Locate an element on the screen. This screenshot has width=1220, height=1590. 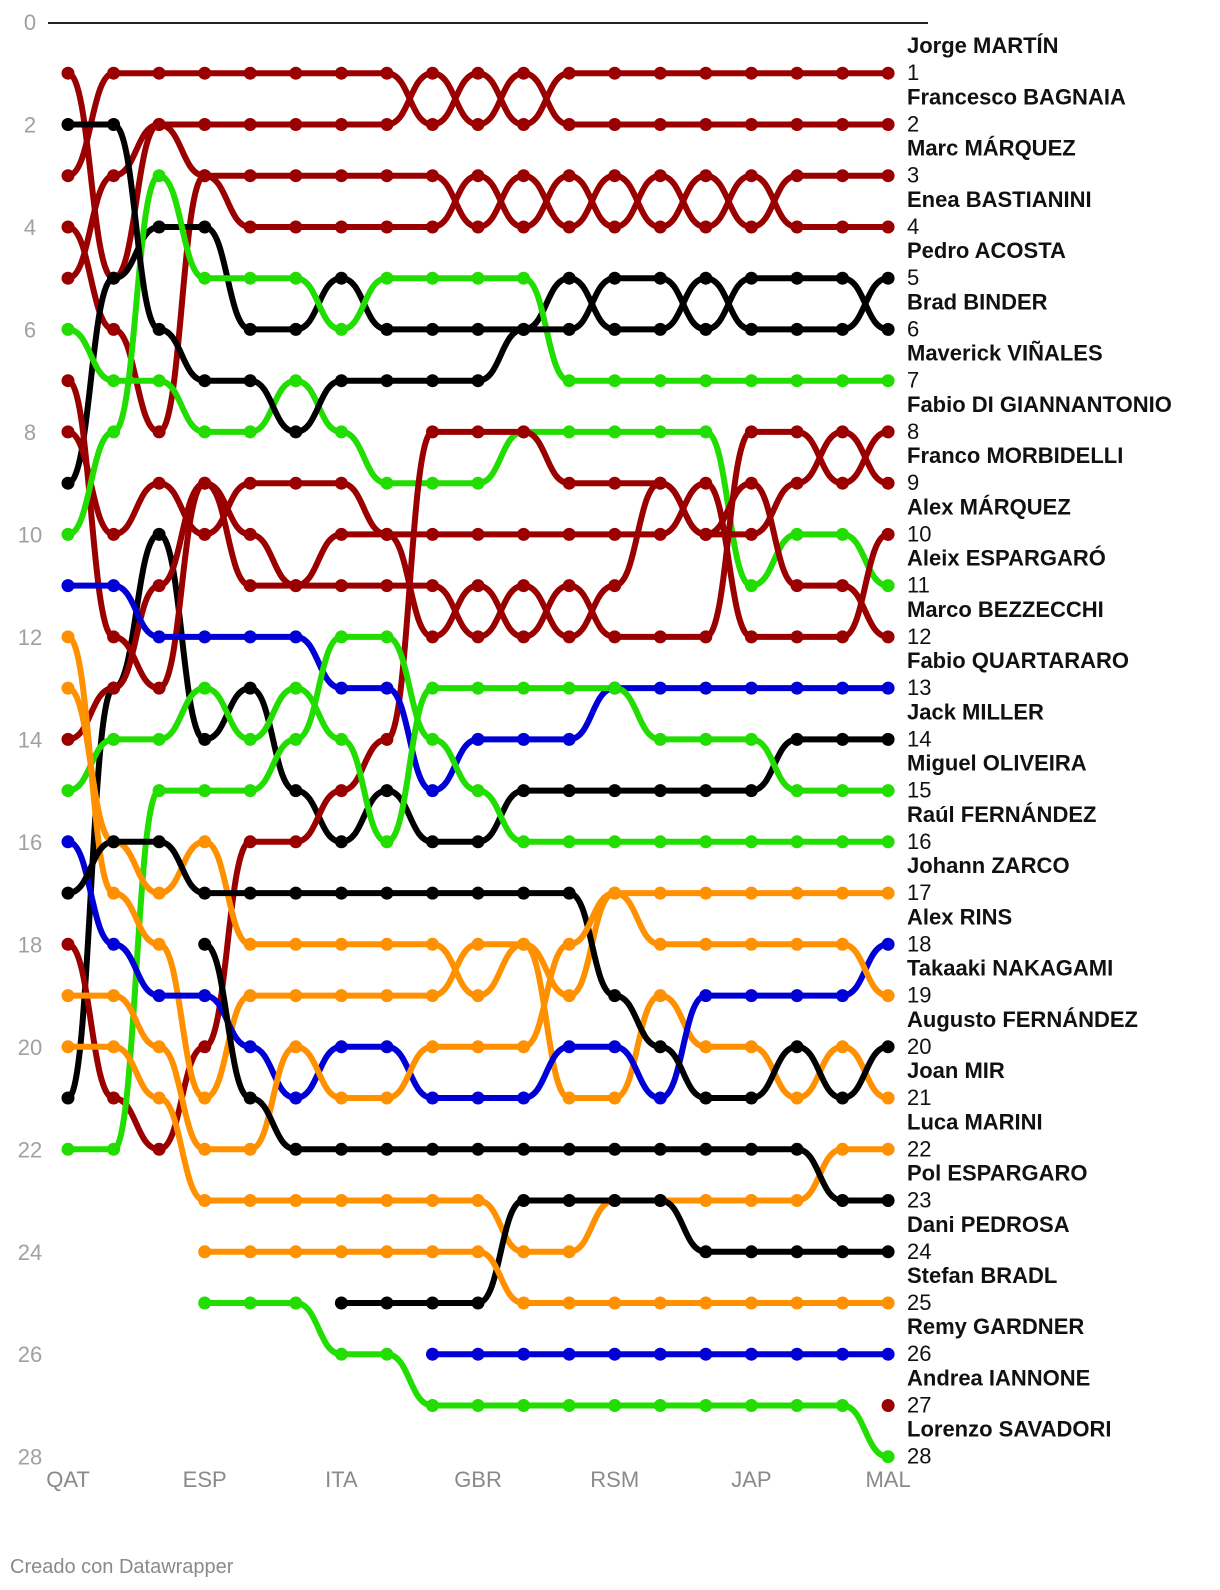
rider-name-label: Fabio DI GIANNANTONIO is located at coordinates (1039, 404).